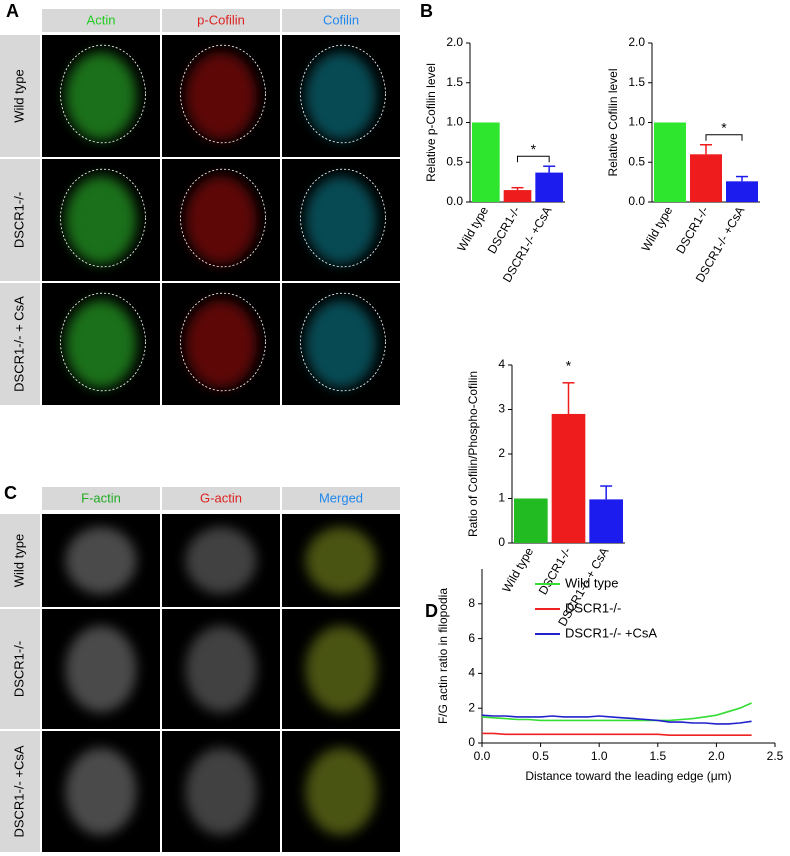  I want to click on column-header: F-actin, so click(101, 497).